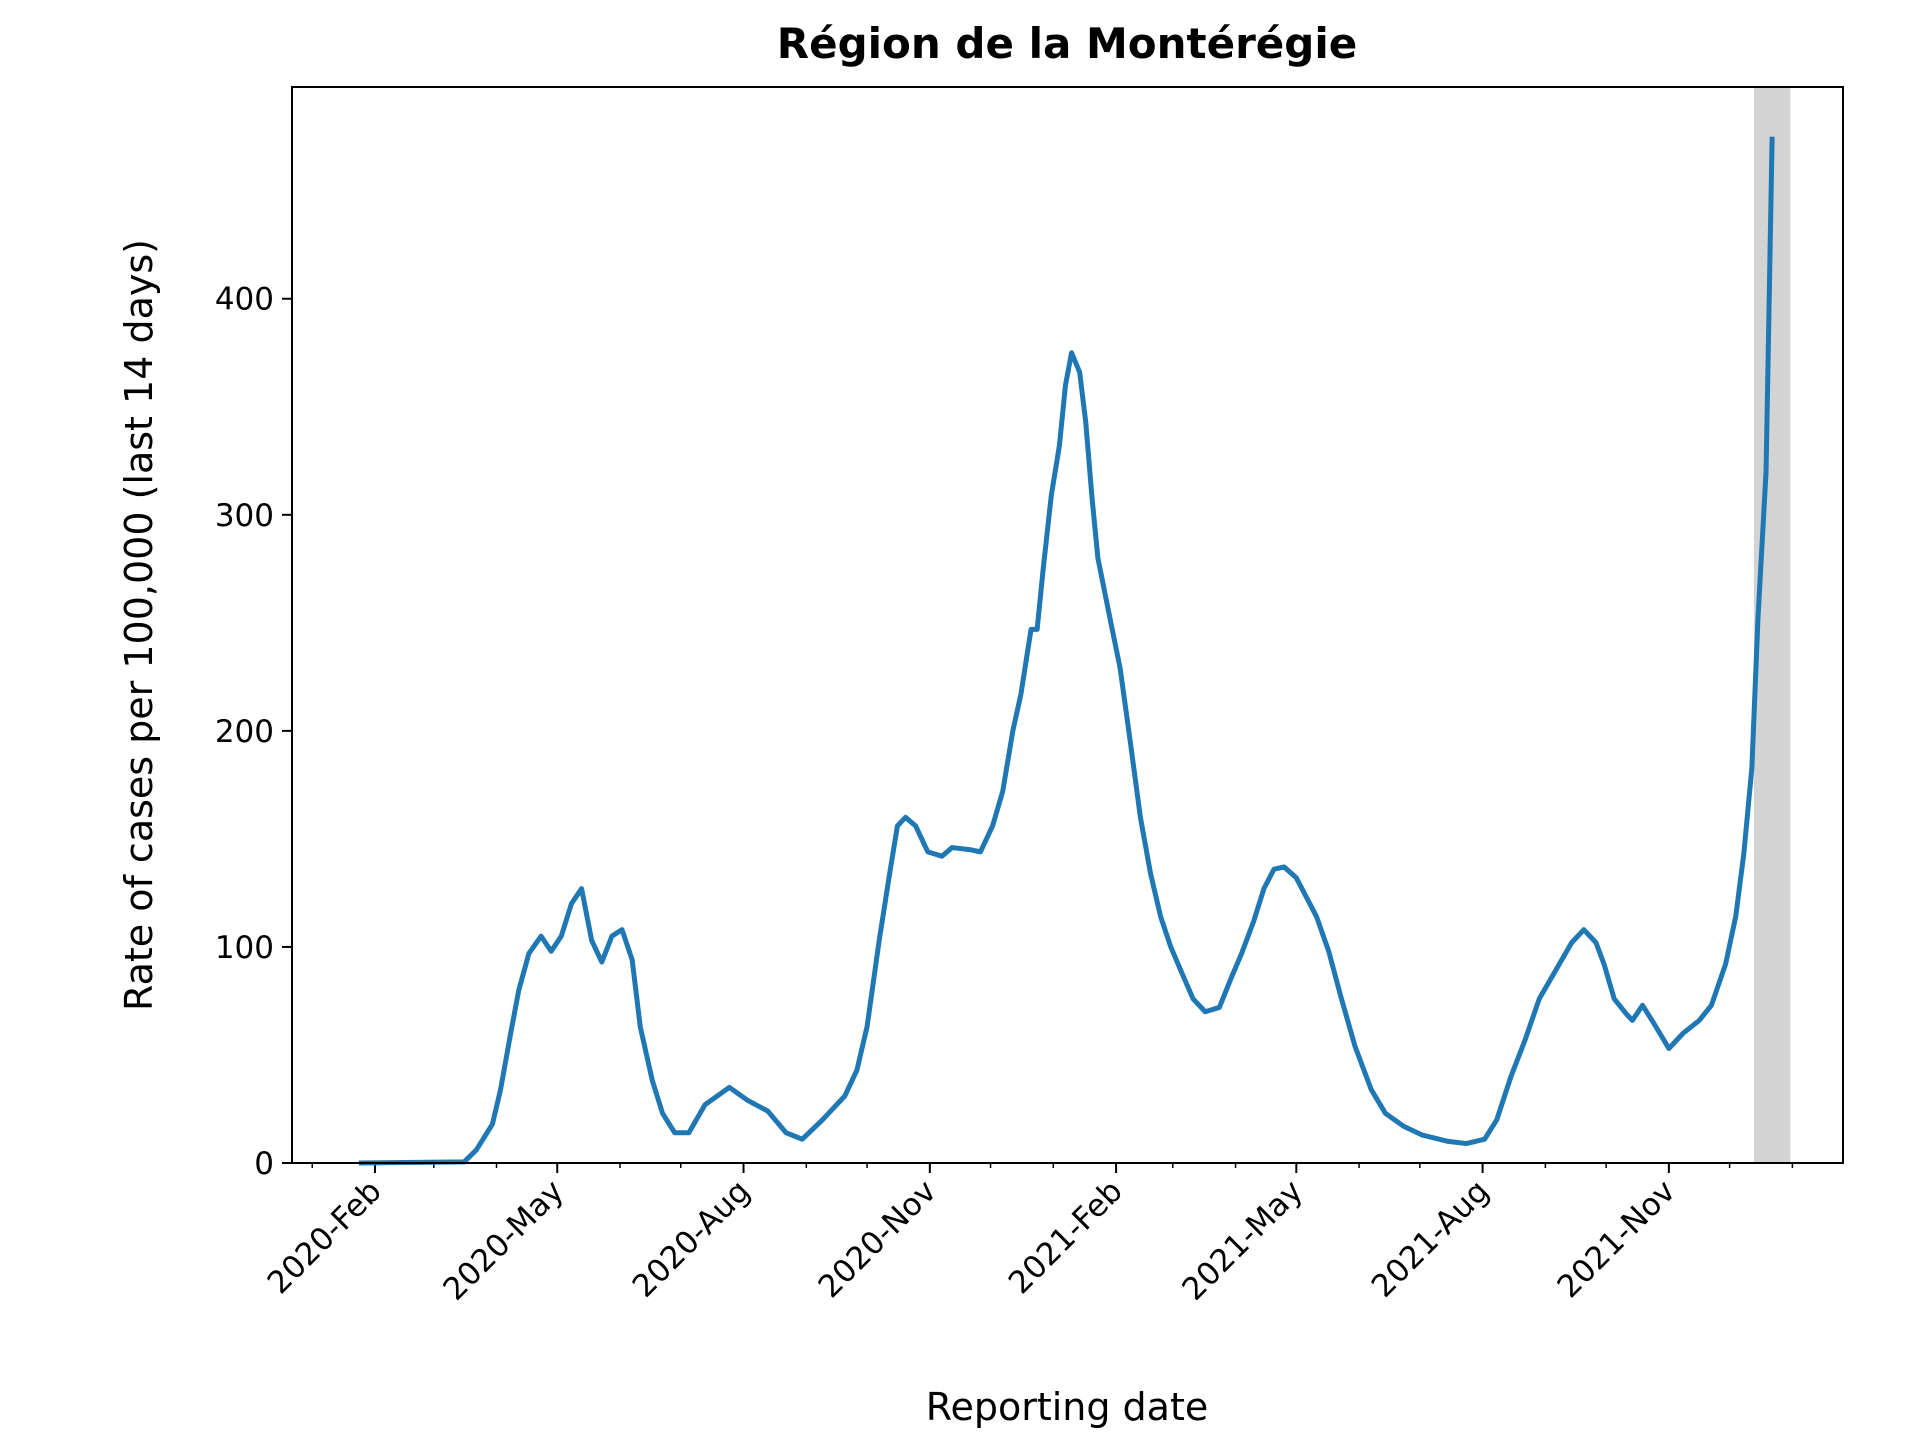 This screenshot has height=1440, width=1920. What do you see at coordinates (264, 1164) in the screenshot?
I see `y-tick-label: 0` at bounding box center [264, 1164].